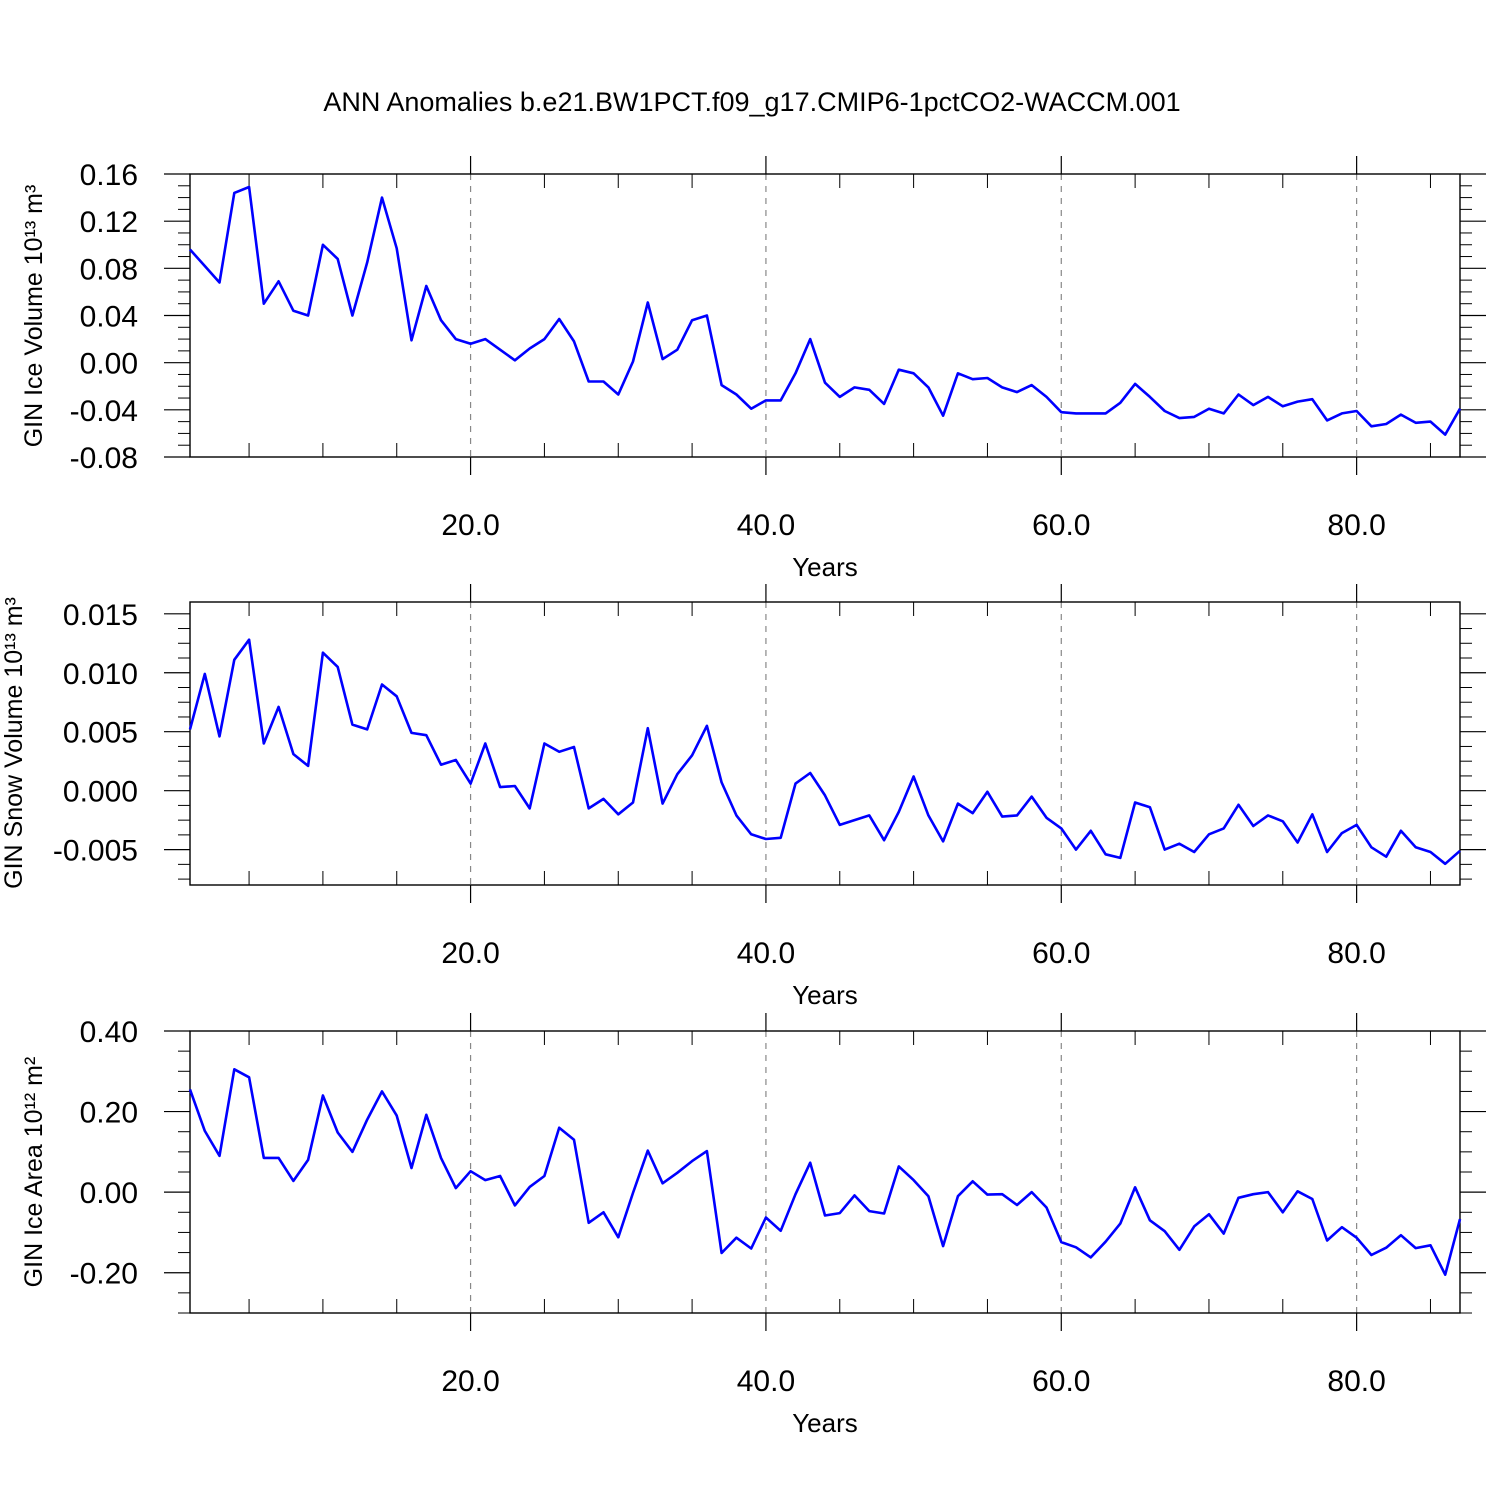  I want to click on y-tick-label: 0.40, so click(109, 1032).